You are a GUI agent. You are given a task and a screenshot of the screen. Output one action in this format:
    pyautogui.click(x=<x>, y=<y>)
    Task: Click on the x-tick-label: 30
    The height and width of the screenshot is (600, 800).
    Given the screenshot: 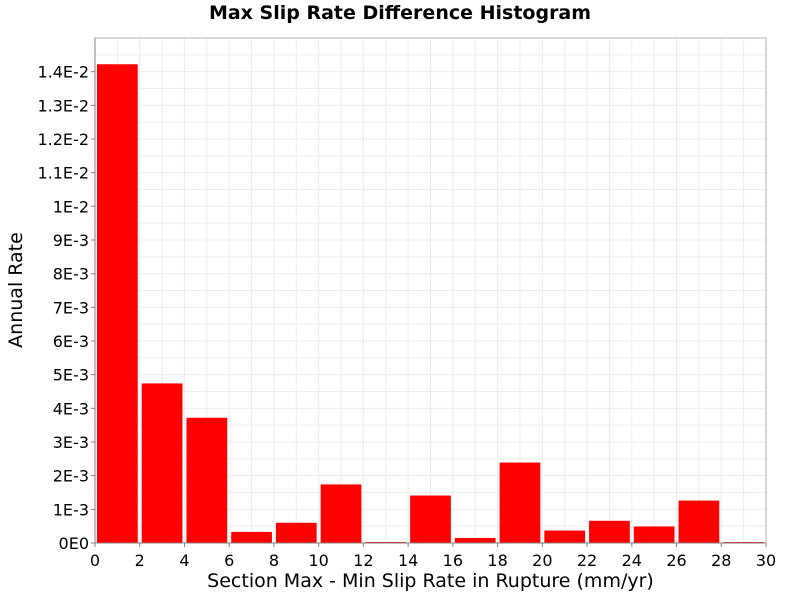 What is the action you would take?
    pyautogui.click(x=766, y=560)
    